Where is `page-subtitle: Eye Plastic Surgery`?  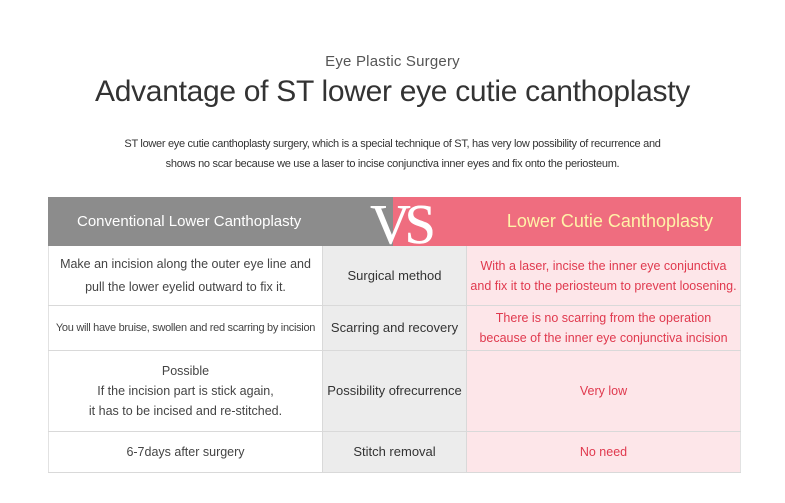 page-subtitle: Eye Plastic Surgery is located at coordinates (392, 61).